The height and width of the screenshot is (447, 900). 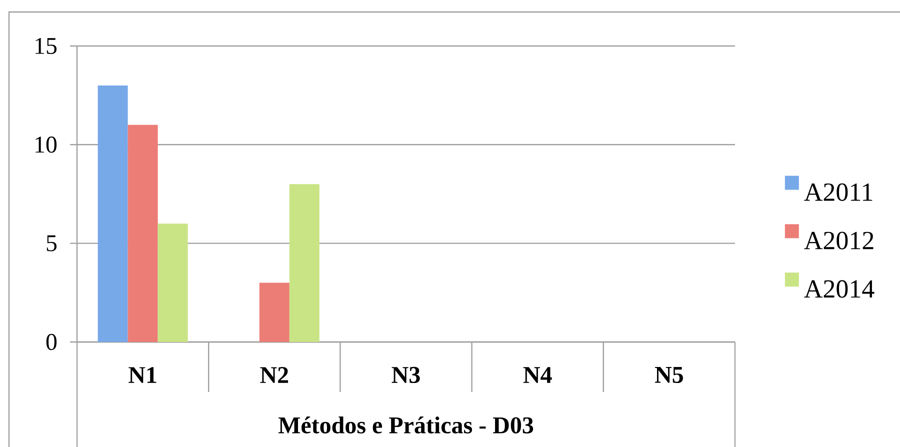 What do you see at coordinates (142, 375) in the screenshot?
I see `x-tick-label: N1` at bounding box center [142, 375].